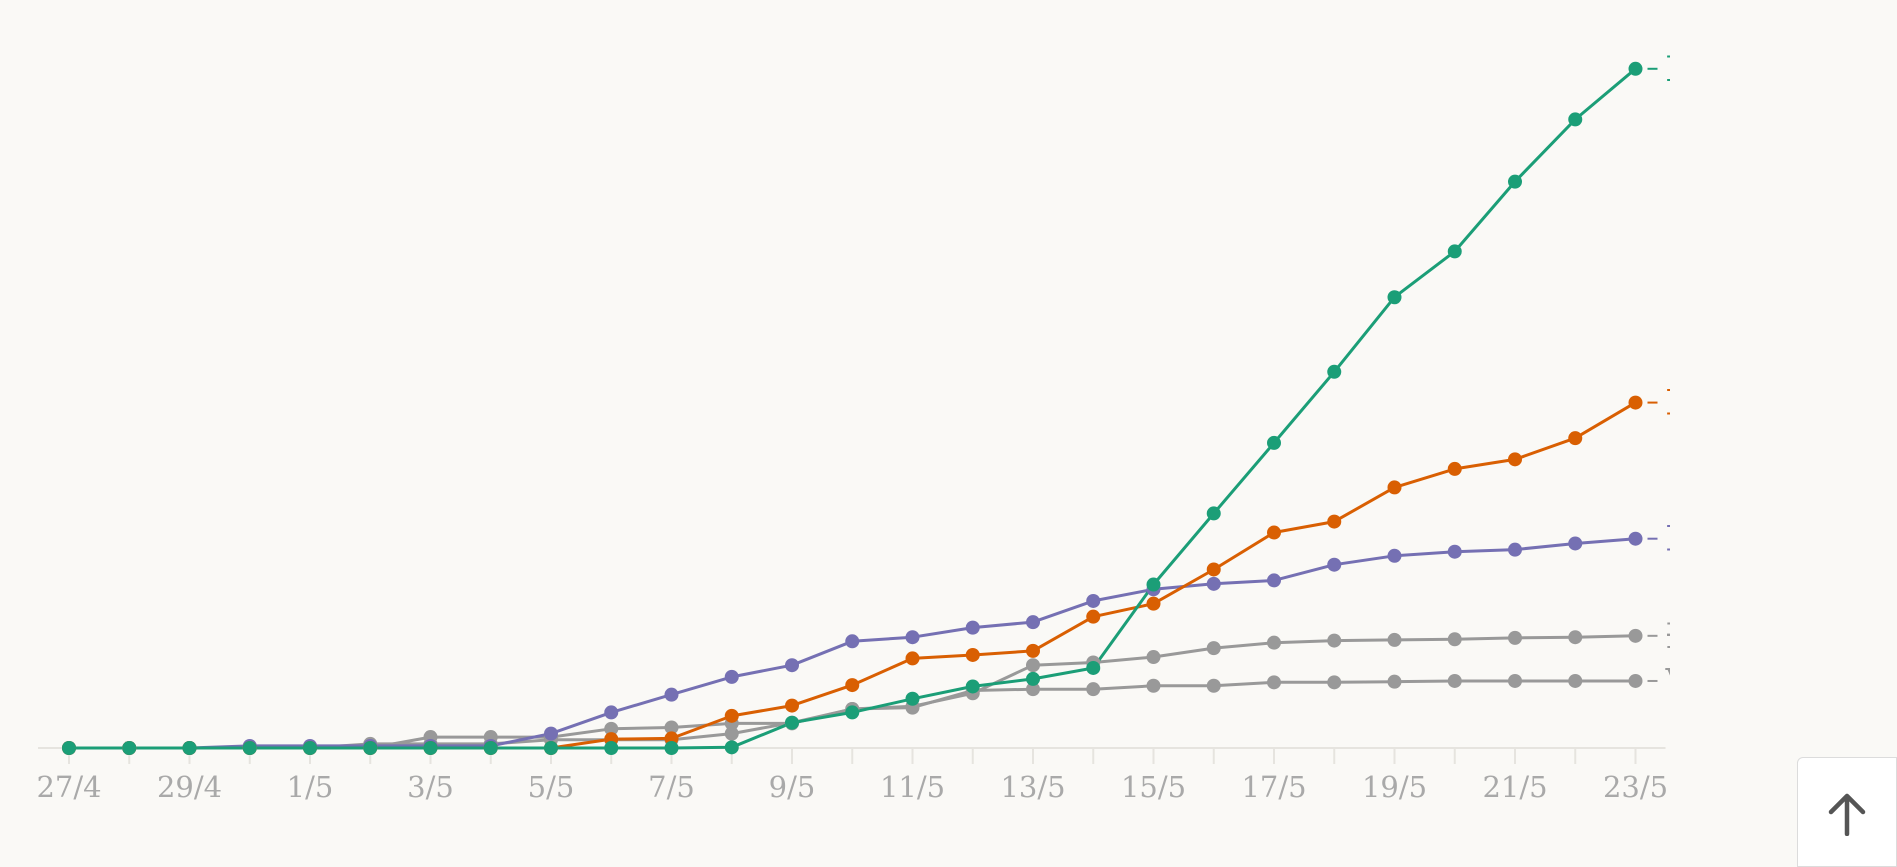 The height and width of the screenshot is (867, 1897). What do you see at coordinates (1668, 539) in the screenshot?
I see `series-label: Hà Nội` at bounding box center [1668, 539].